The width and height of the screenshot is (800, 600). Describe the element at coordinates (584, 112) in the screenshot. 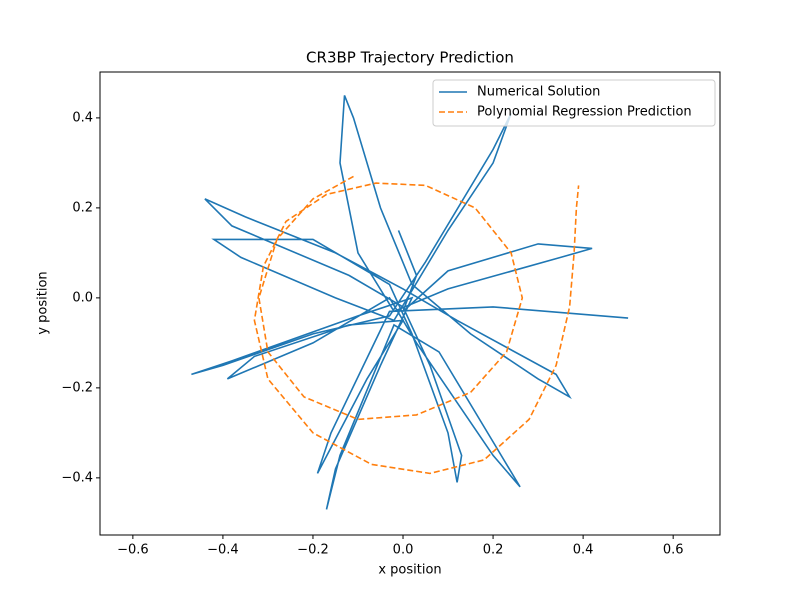

I see `legend-label: Polynomial Regression Prediction` at that location.